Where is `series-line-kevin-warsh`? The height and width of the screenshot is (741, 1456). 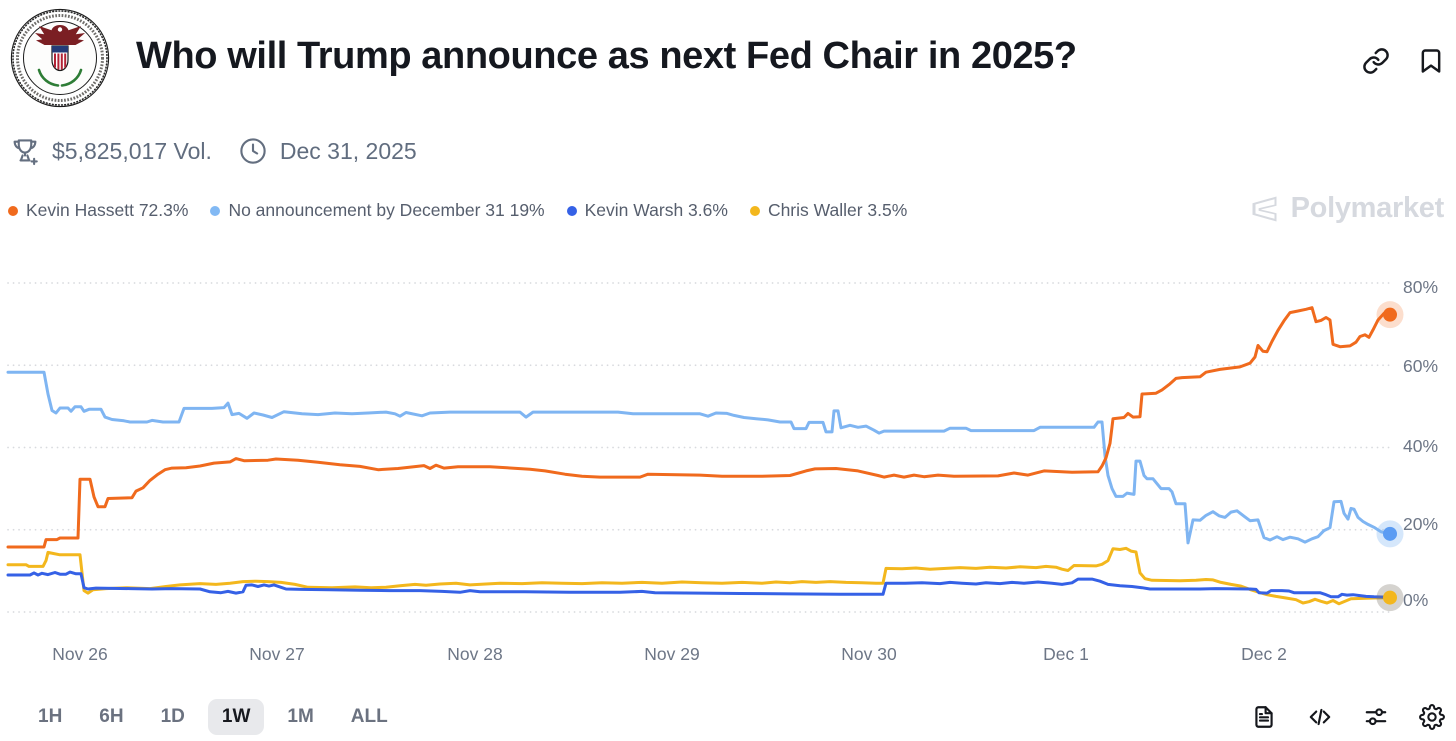 series-line-kevin-warsh is located at coordinates (699, 584).